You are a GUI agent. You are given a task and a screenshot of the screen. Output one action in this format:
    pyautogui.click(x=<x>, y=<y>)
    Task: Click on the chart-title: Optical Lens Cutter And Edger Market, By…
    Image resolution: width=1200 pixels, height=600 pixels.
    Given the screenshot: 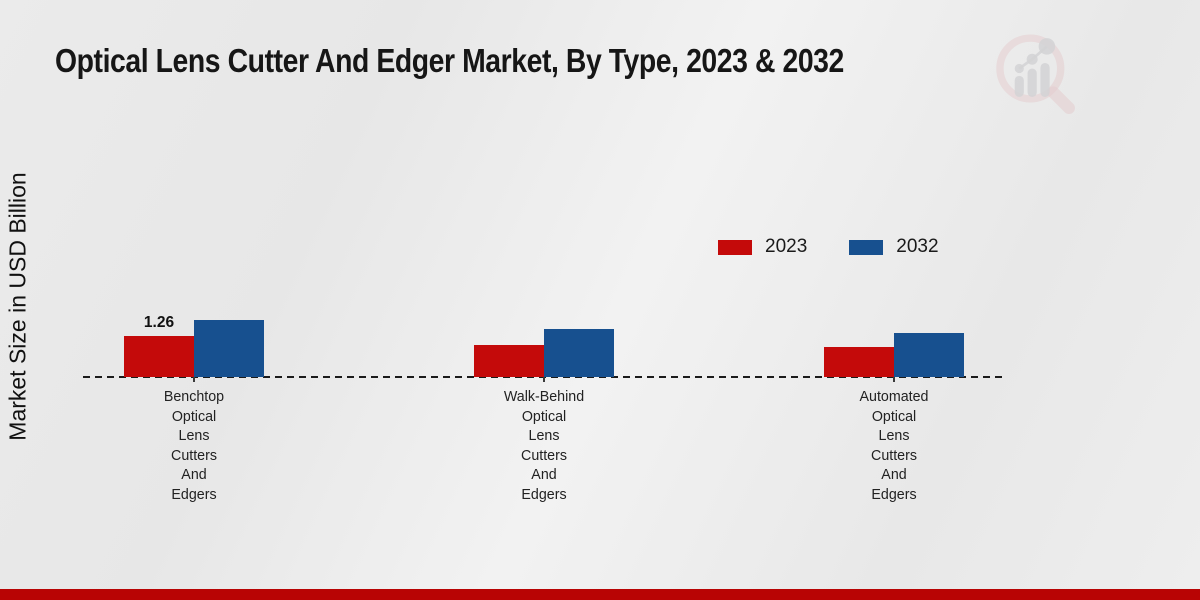 What is the action you would take?
    pyautogui.click(x=449, y=60)
    